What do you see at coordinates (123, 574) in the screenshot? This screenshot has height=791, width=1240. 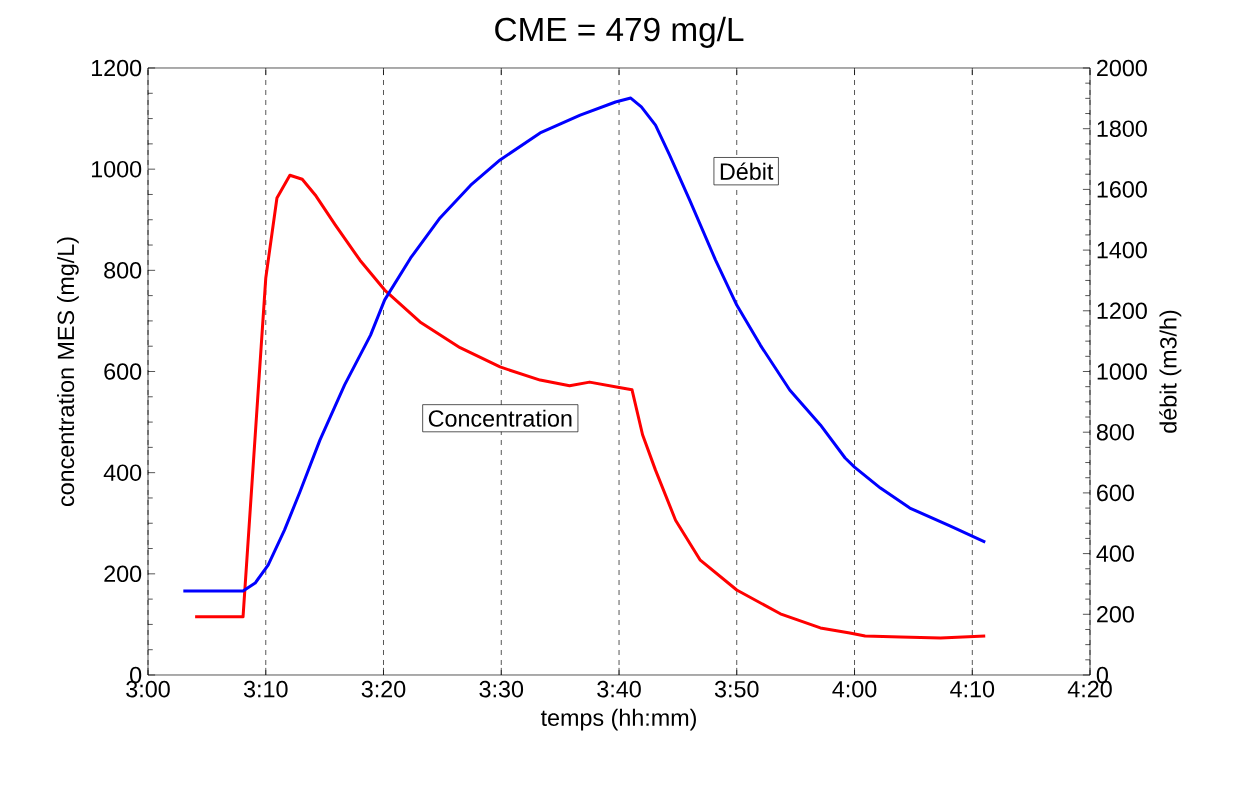 I see `y-tick-label: 200` at bounding box center [123, 574].